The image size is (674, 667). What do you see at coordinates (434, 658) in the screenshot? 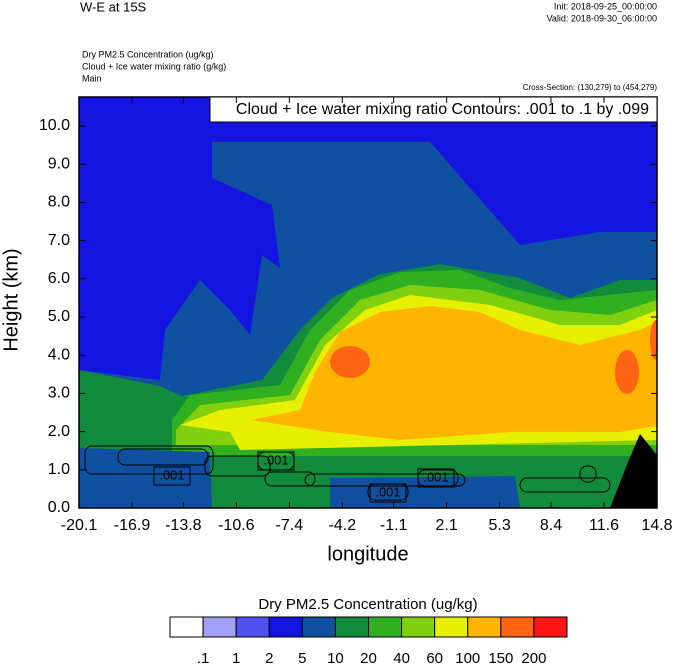
I see `colorbar-label: 60` at bounding box center [434, 658].